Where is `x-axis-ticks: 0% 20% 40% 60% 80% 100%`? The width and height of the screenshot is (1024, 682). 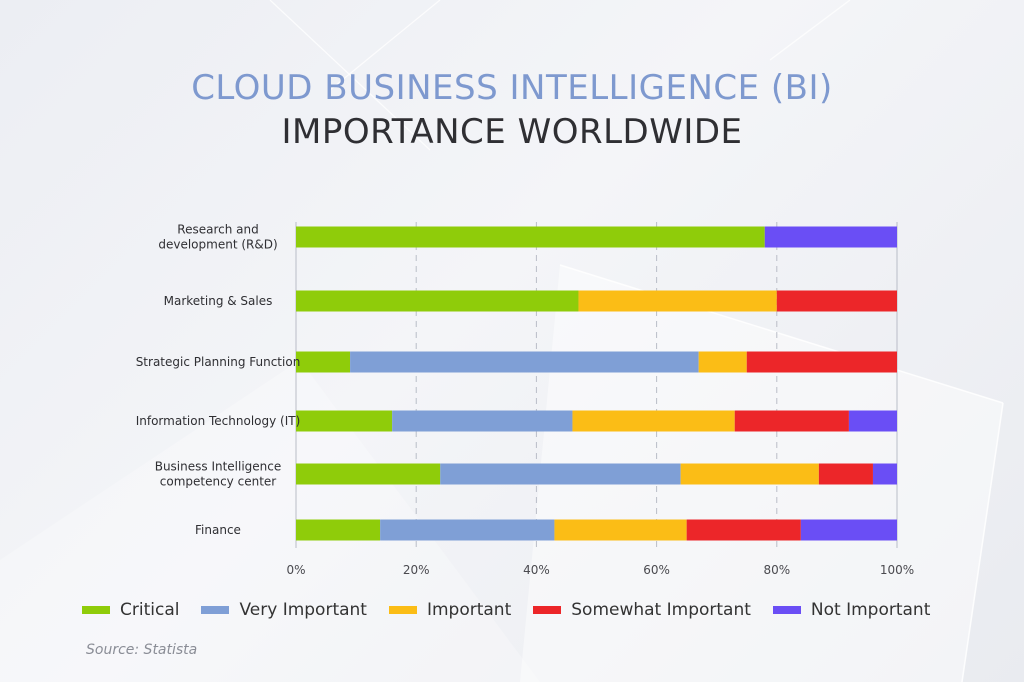
x-axis-ticks: 0% 20% 40% 60% 80% 100% is located at coordinates (600, 570).